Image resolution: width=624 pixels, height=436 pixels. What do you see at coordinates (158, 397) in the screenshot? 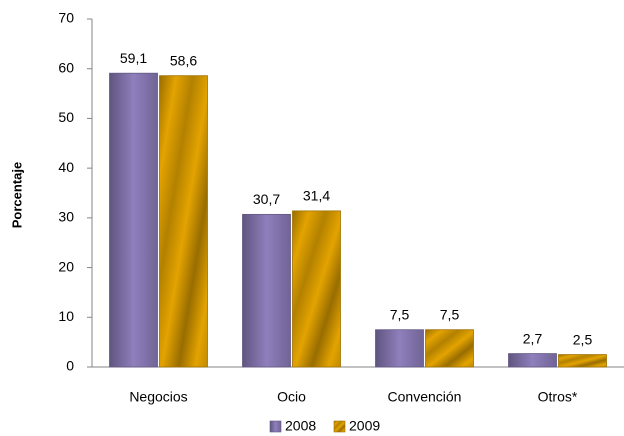
I see `x-tick-label: Negocios` at bounding box center [158, 397].